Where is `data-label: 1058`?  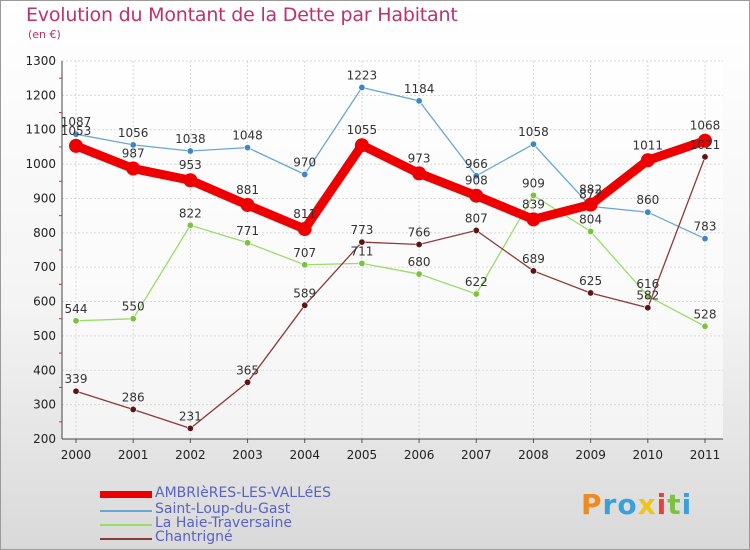
data-label: 1058 is located at coordinates (533, 132).